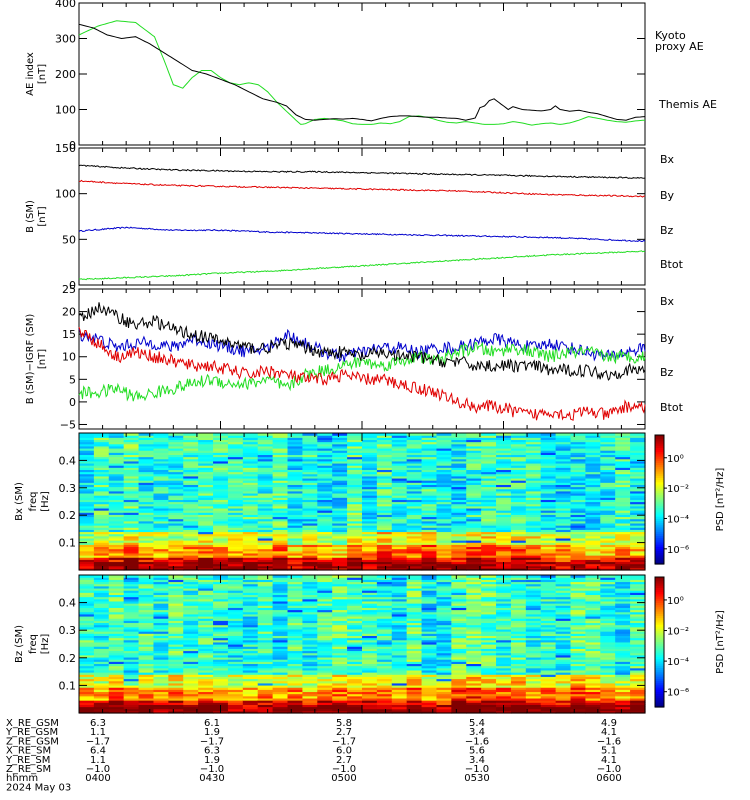  What do you see at coordinates (65, 74) in the screenshot?
I see `y-tick-label: 200` at bounding box center [65, 74].